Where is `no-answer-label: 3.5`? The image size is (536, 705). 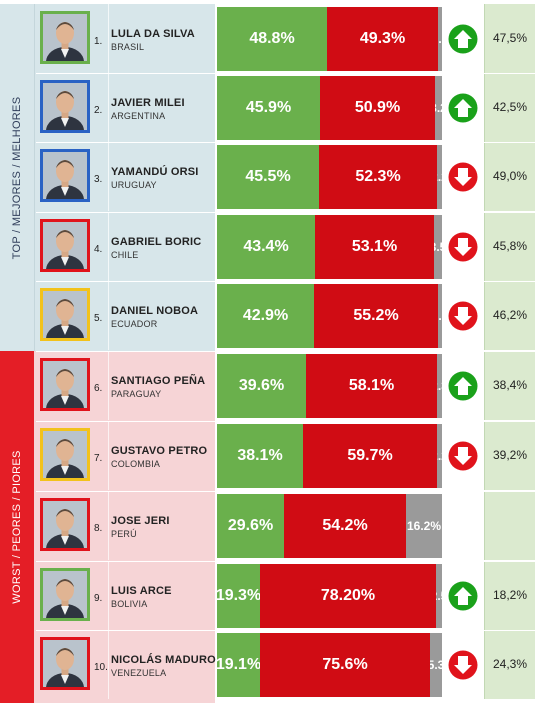
no-answer-label: 3.5 is located at coordinates (438, 247).